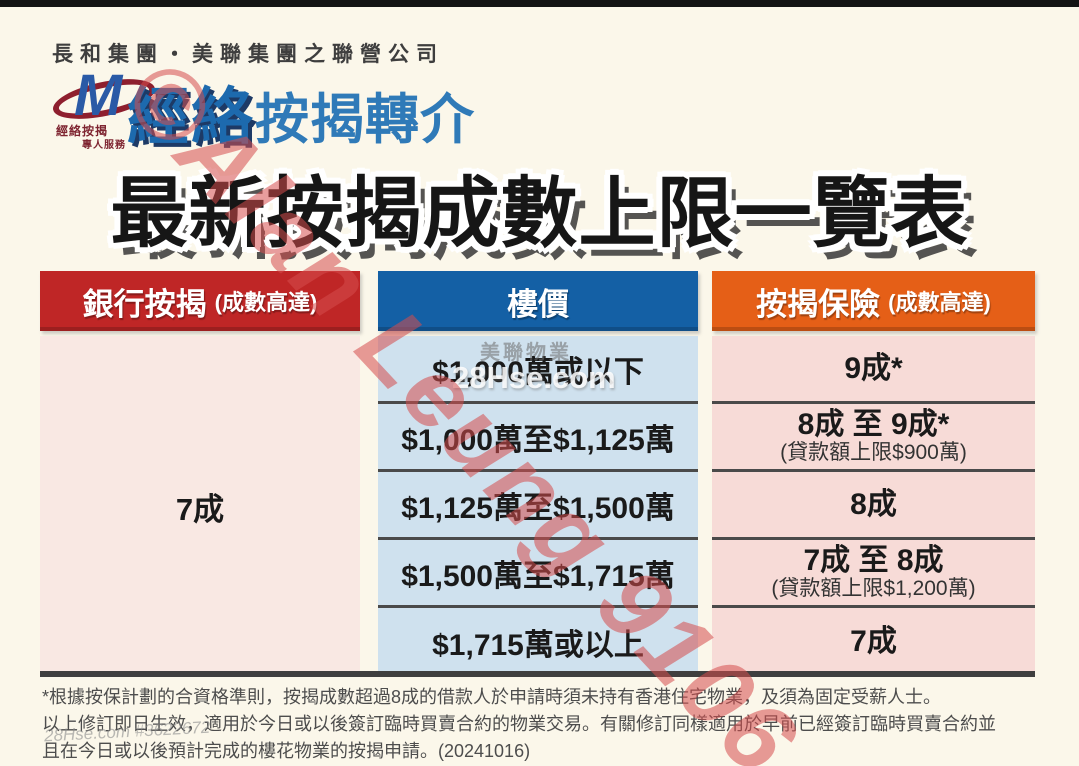 The height and width of the screenshot is (766, 1079). Describe the element at coordinates (873, 452) in the screenshot. I see `insurance-note: (貸款額上限$900萬)` at that location.